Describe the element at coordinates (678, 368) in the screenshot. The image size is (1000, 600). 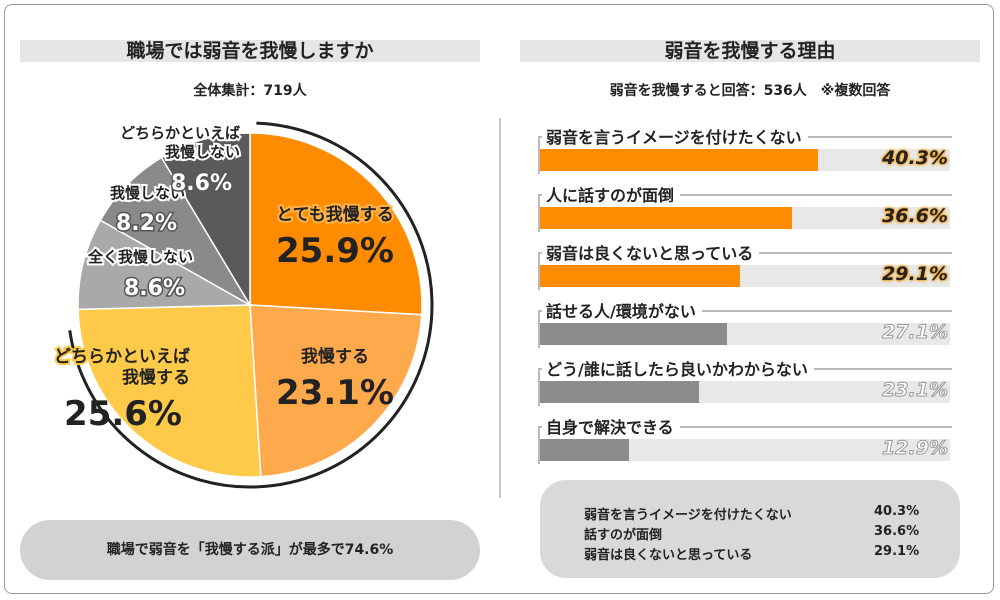
I see `bar-category-label: どう/誰に話したら良いかわからない` at that location.